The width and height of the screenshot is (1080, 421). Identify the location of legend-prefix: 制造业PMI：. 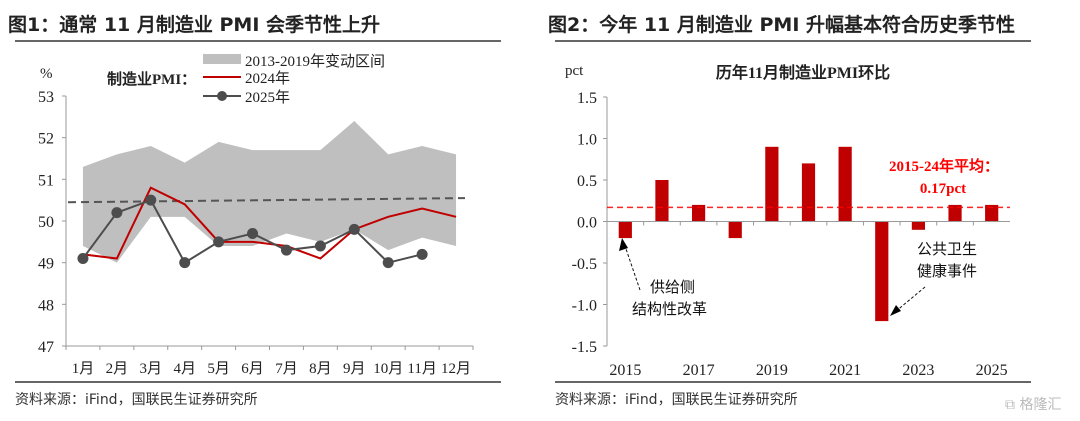
(151, 79).